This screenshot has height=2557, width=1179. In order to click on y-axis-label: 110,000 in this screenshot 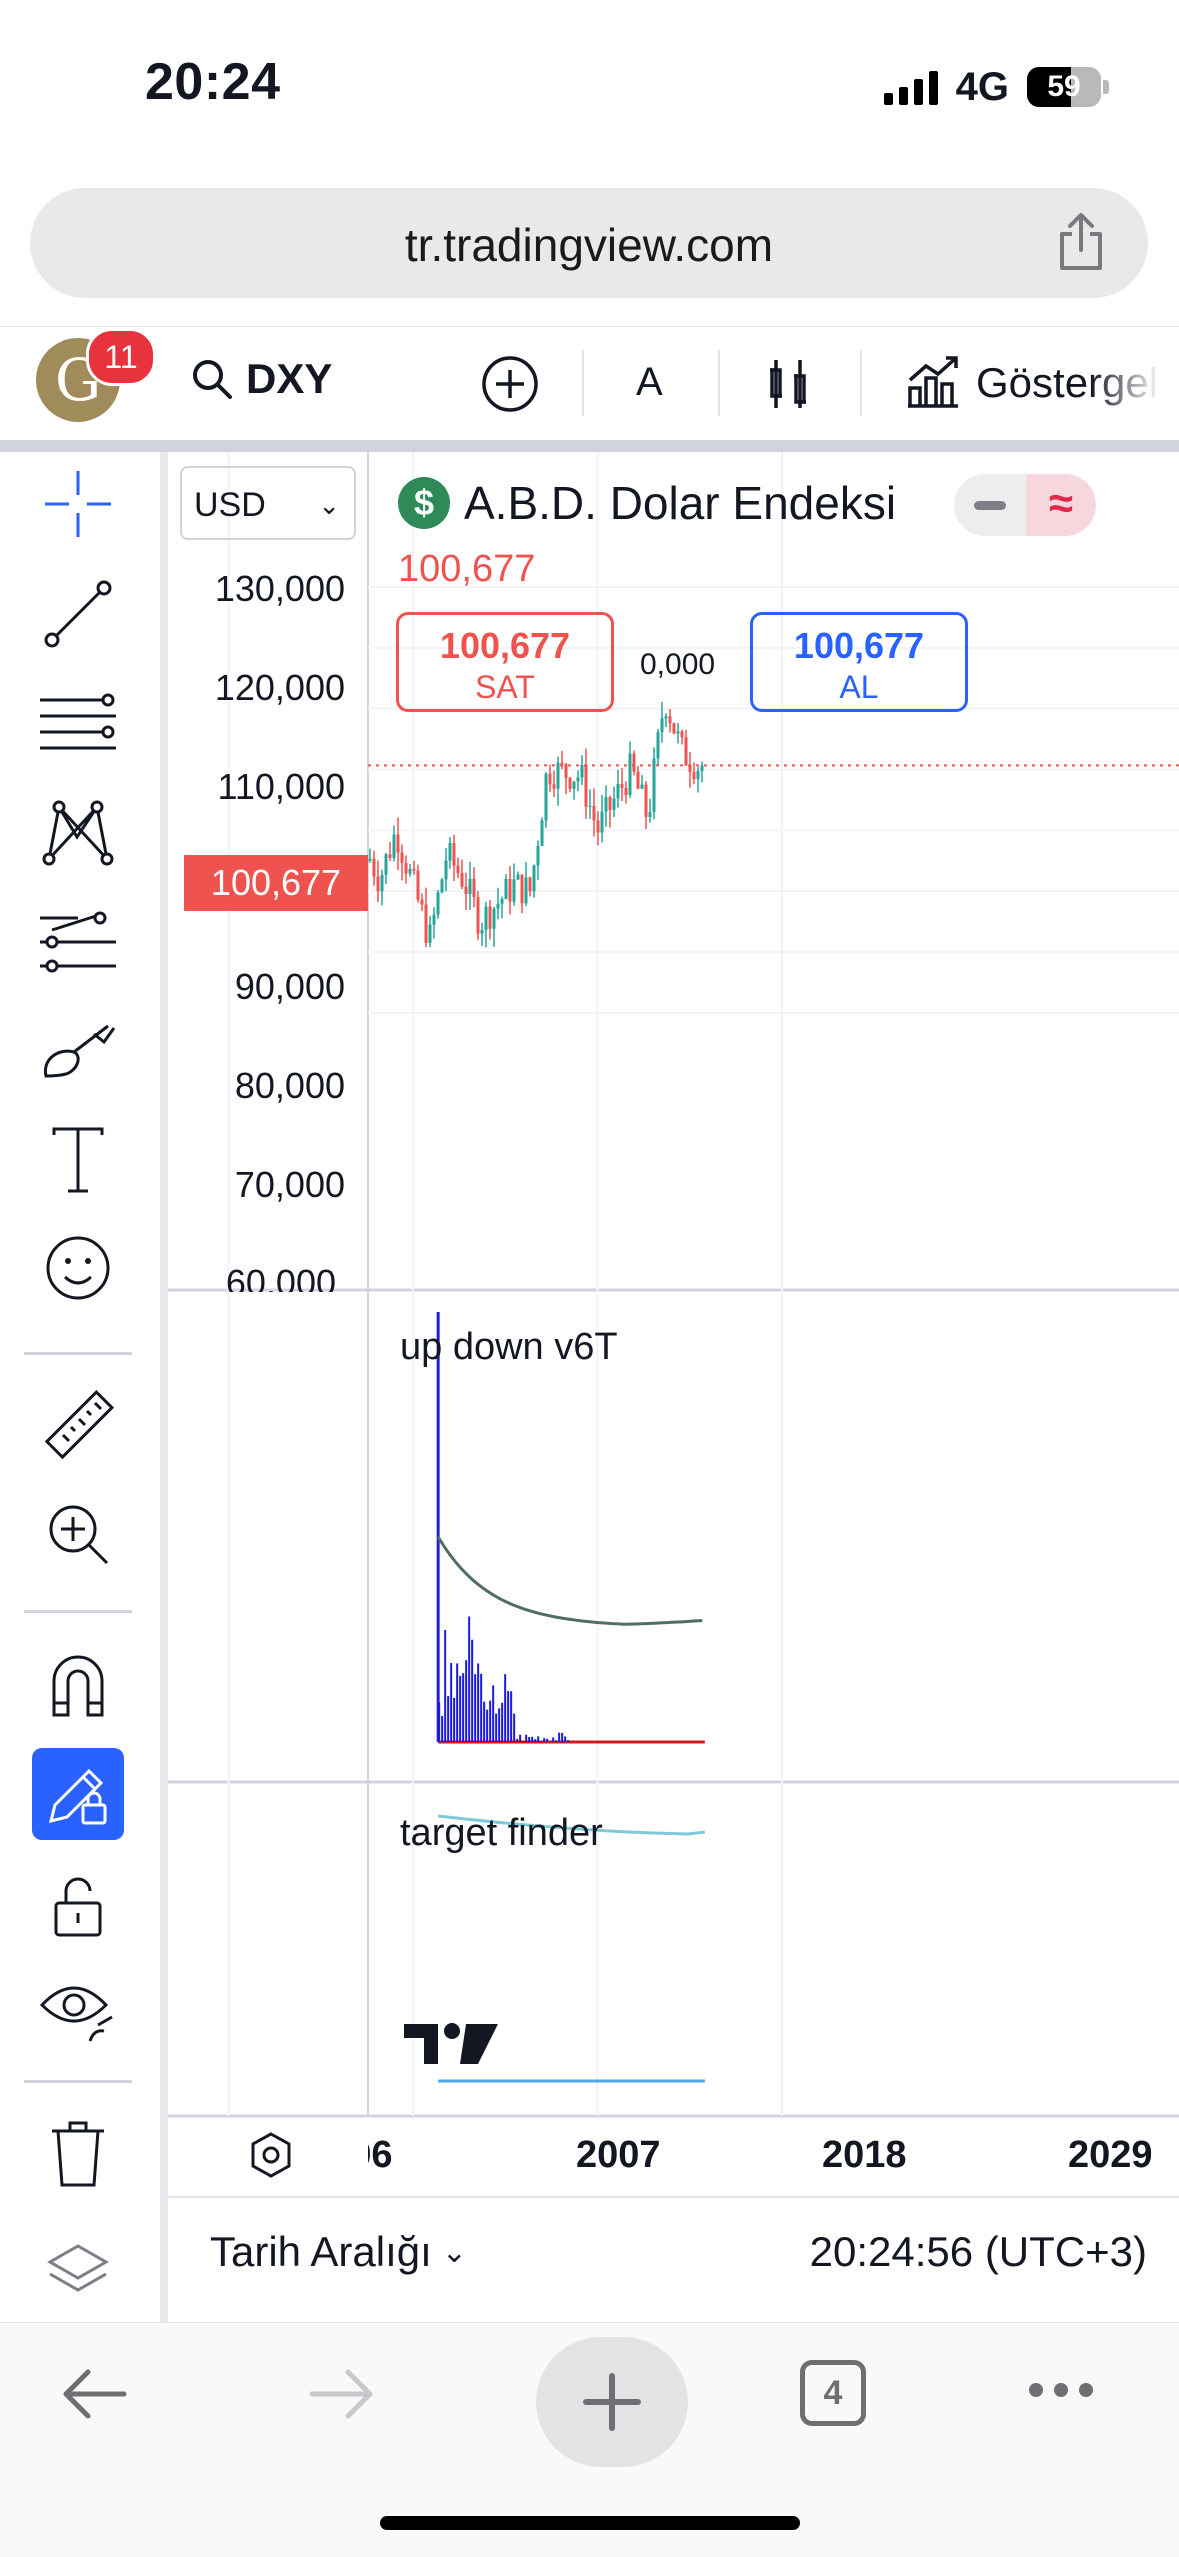, I will do `click(281, 787)`.